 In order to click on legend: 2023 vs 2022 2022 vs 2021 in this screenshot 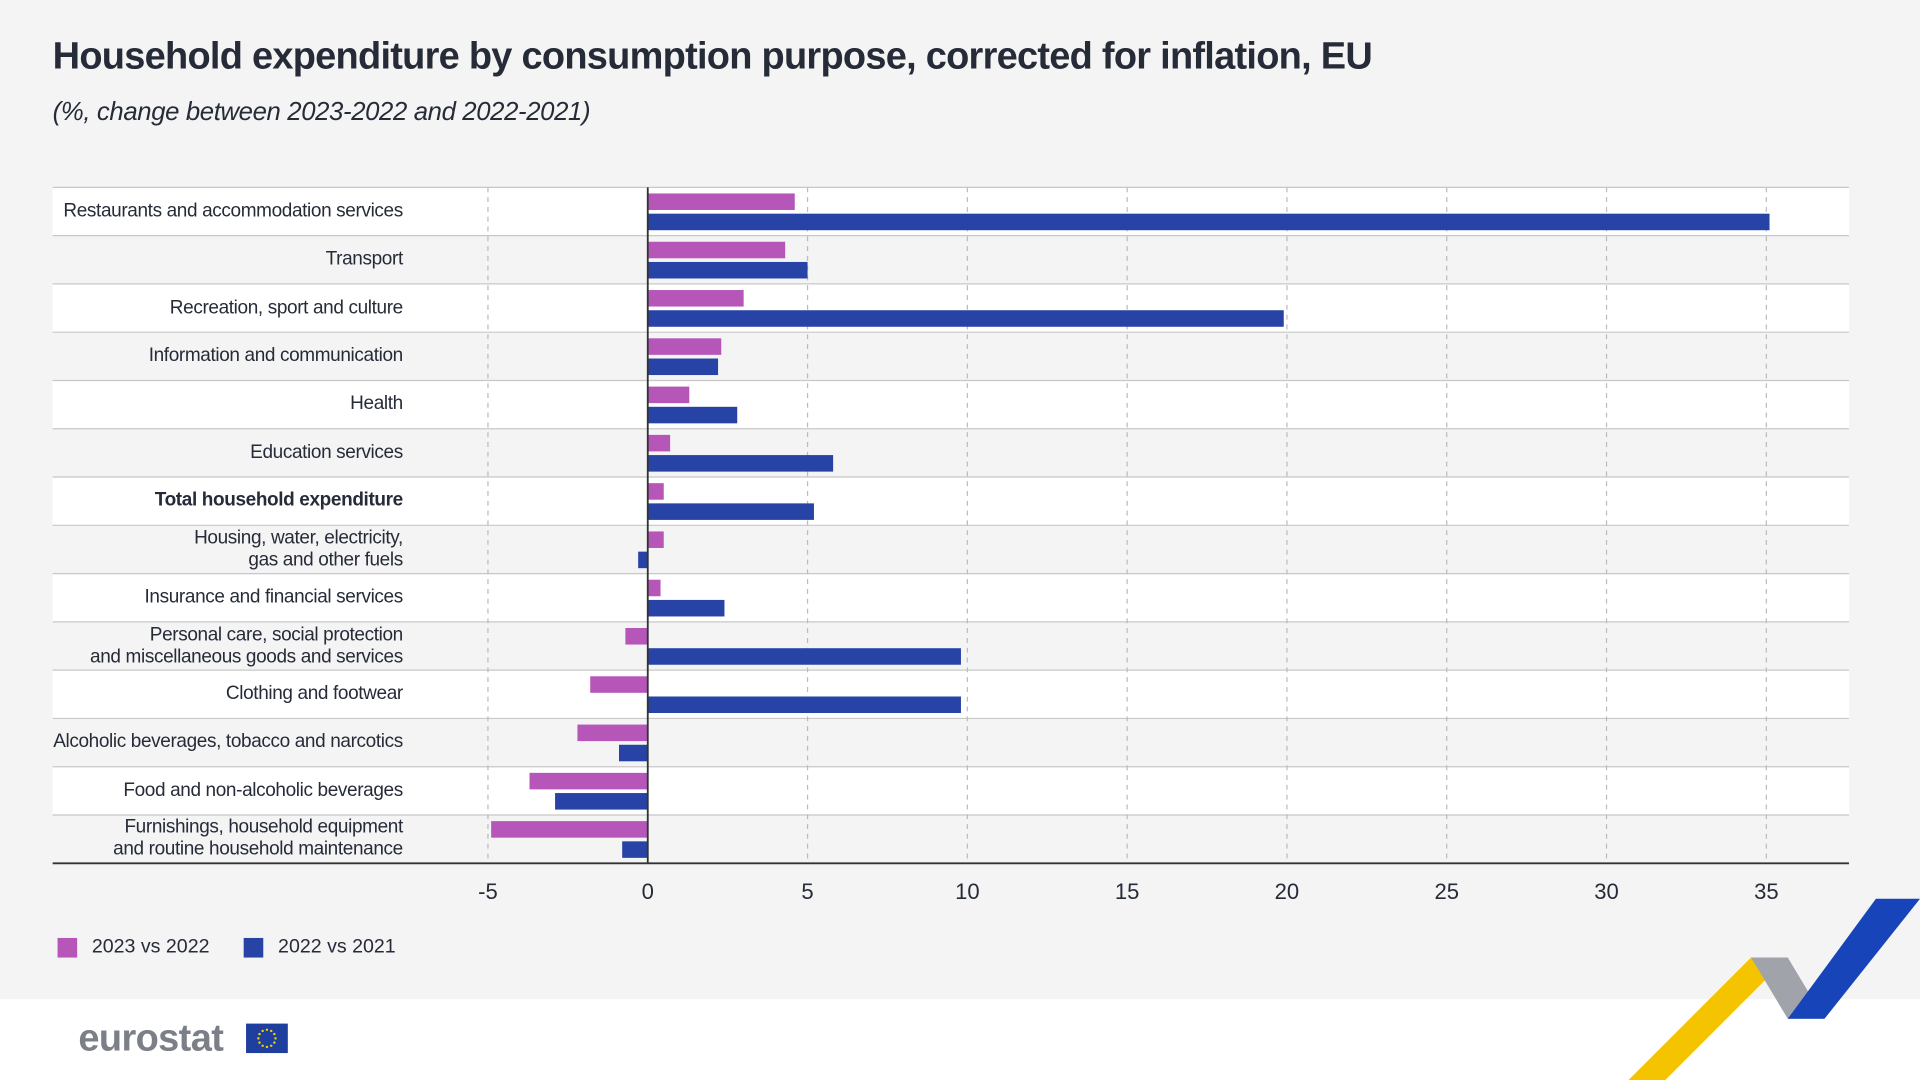, I will do `click(226, 947)`.